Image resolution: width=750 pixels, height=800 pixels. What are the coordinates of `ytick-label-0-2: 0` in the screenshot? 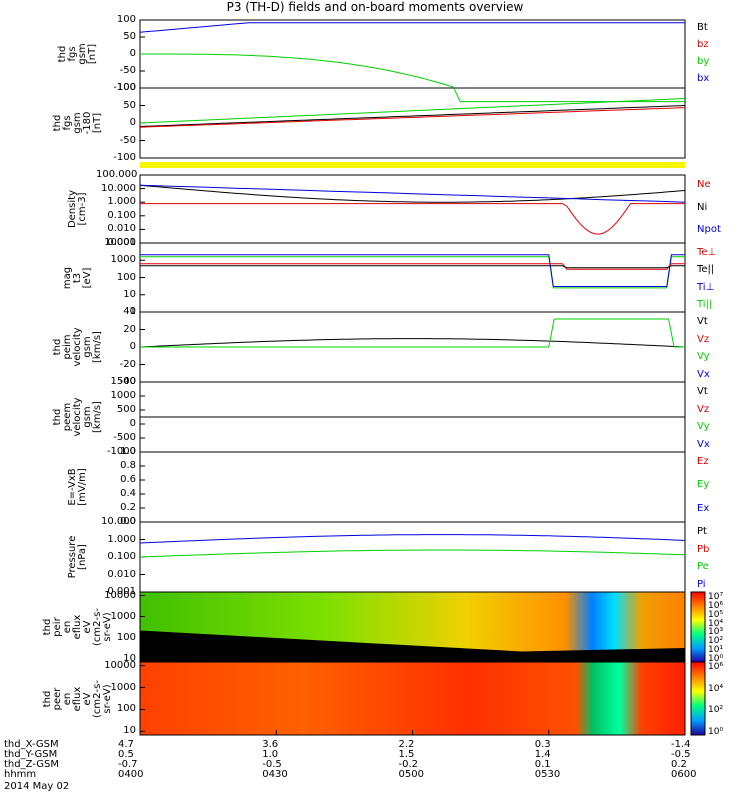 It's located at (132, 53).